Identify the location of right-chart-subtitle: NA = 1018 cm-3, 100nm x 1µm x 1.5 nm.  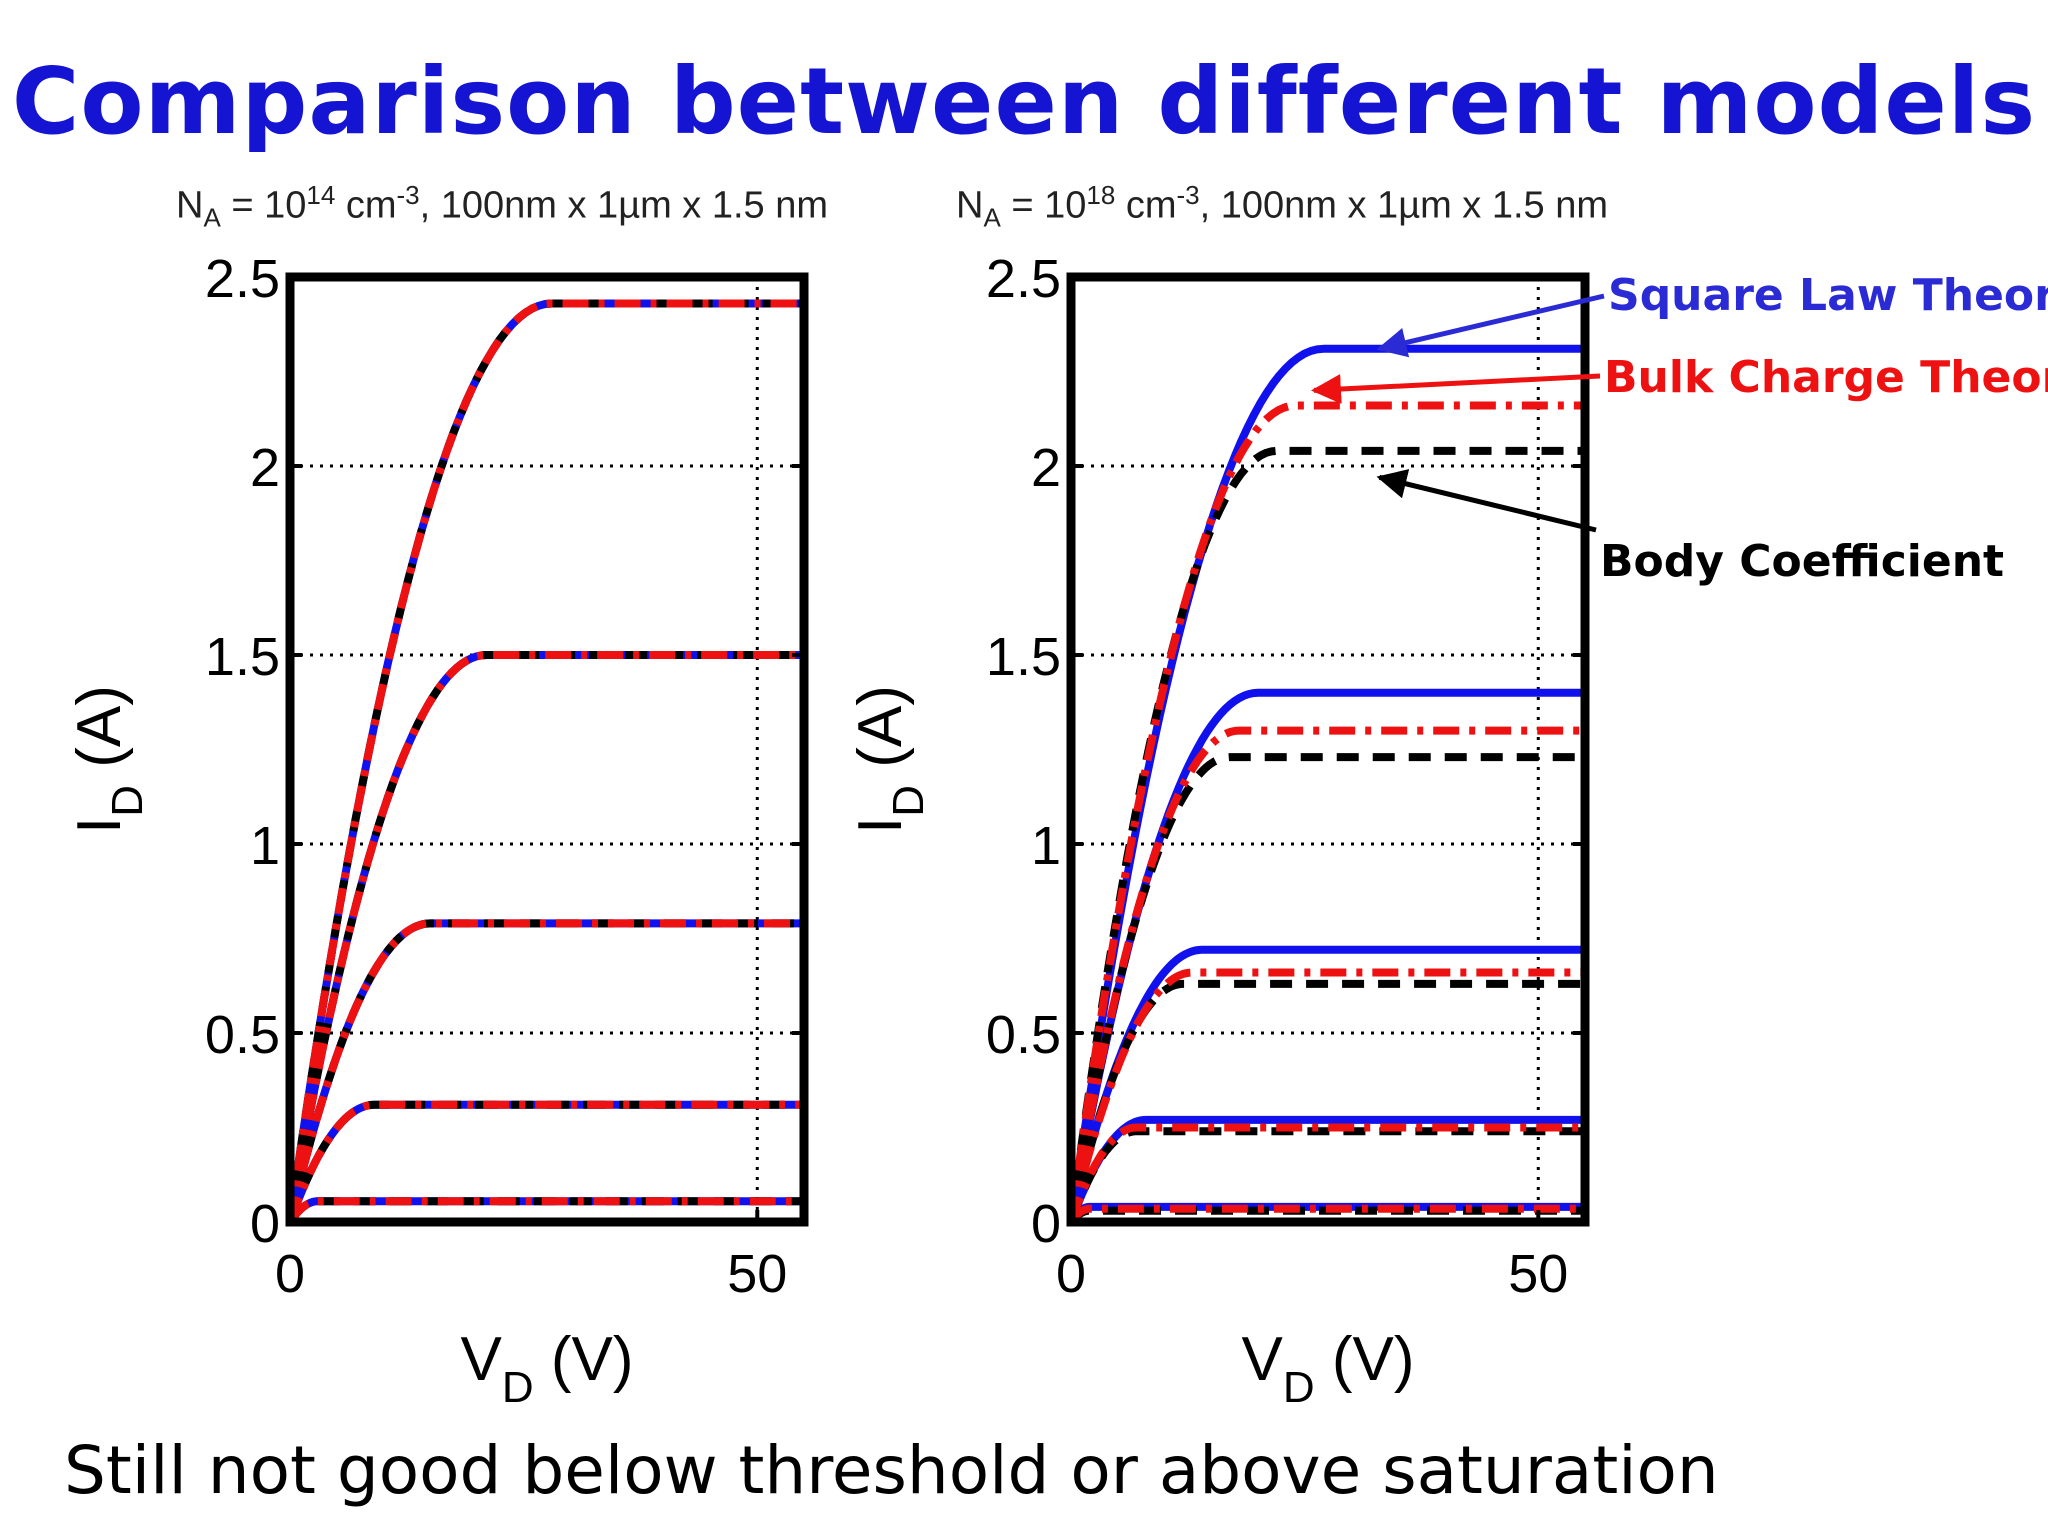
(1282, 206).